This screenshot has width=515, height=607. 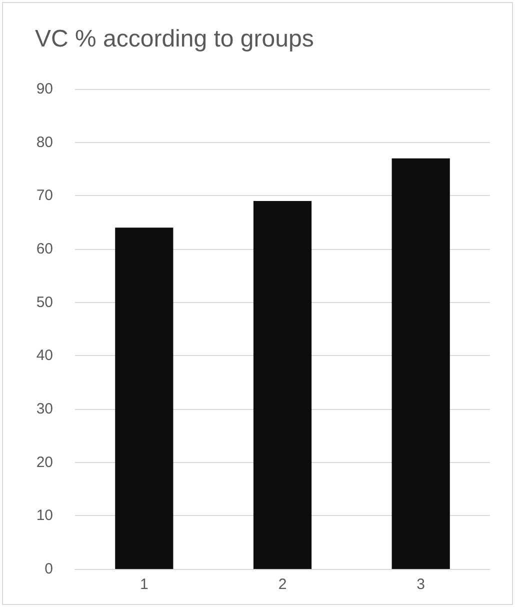 I want to click on y-tick-label: 0, so click(x=48, y=569).